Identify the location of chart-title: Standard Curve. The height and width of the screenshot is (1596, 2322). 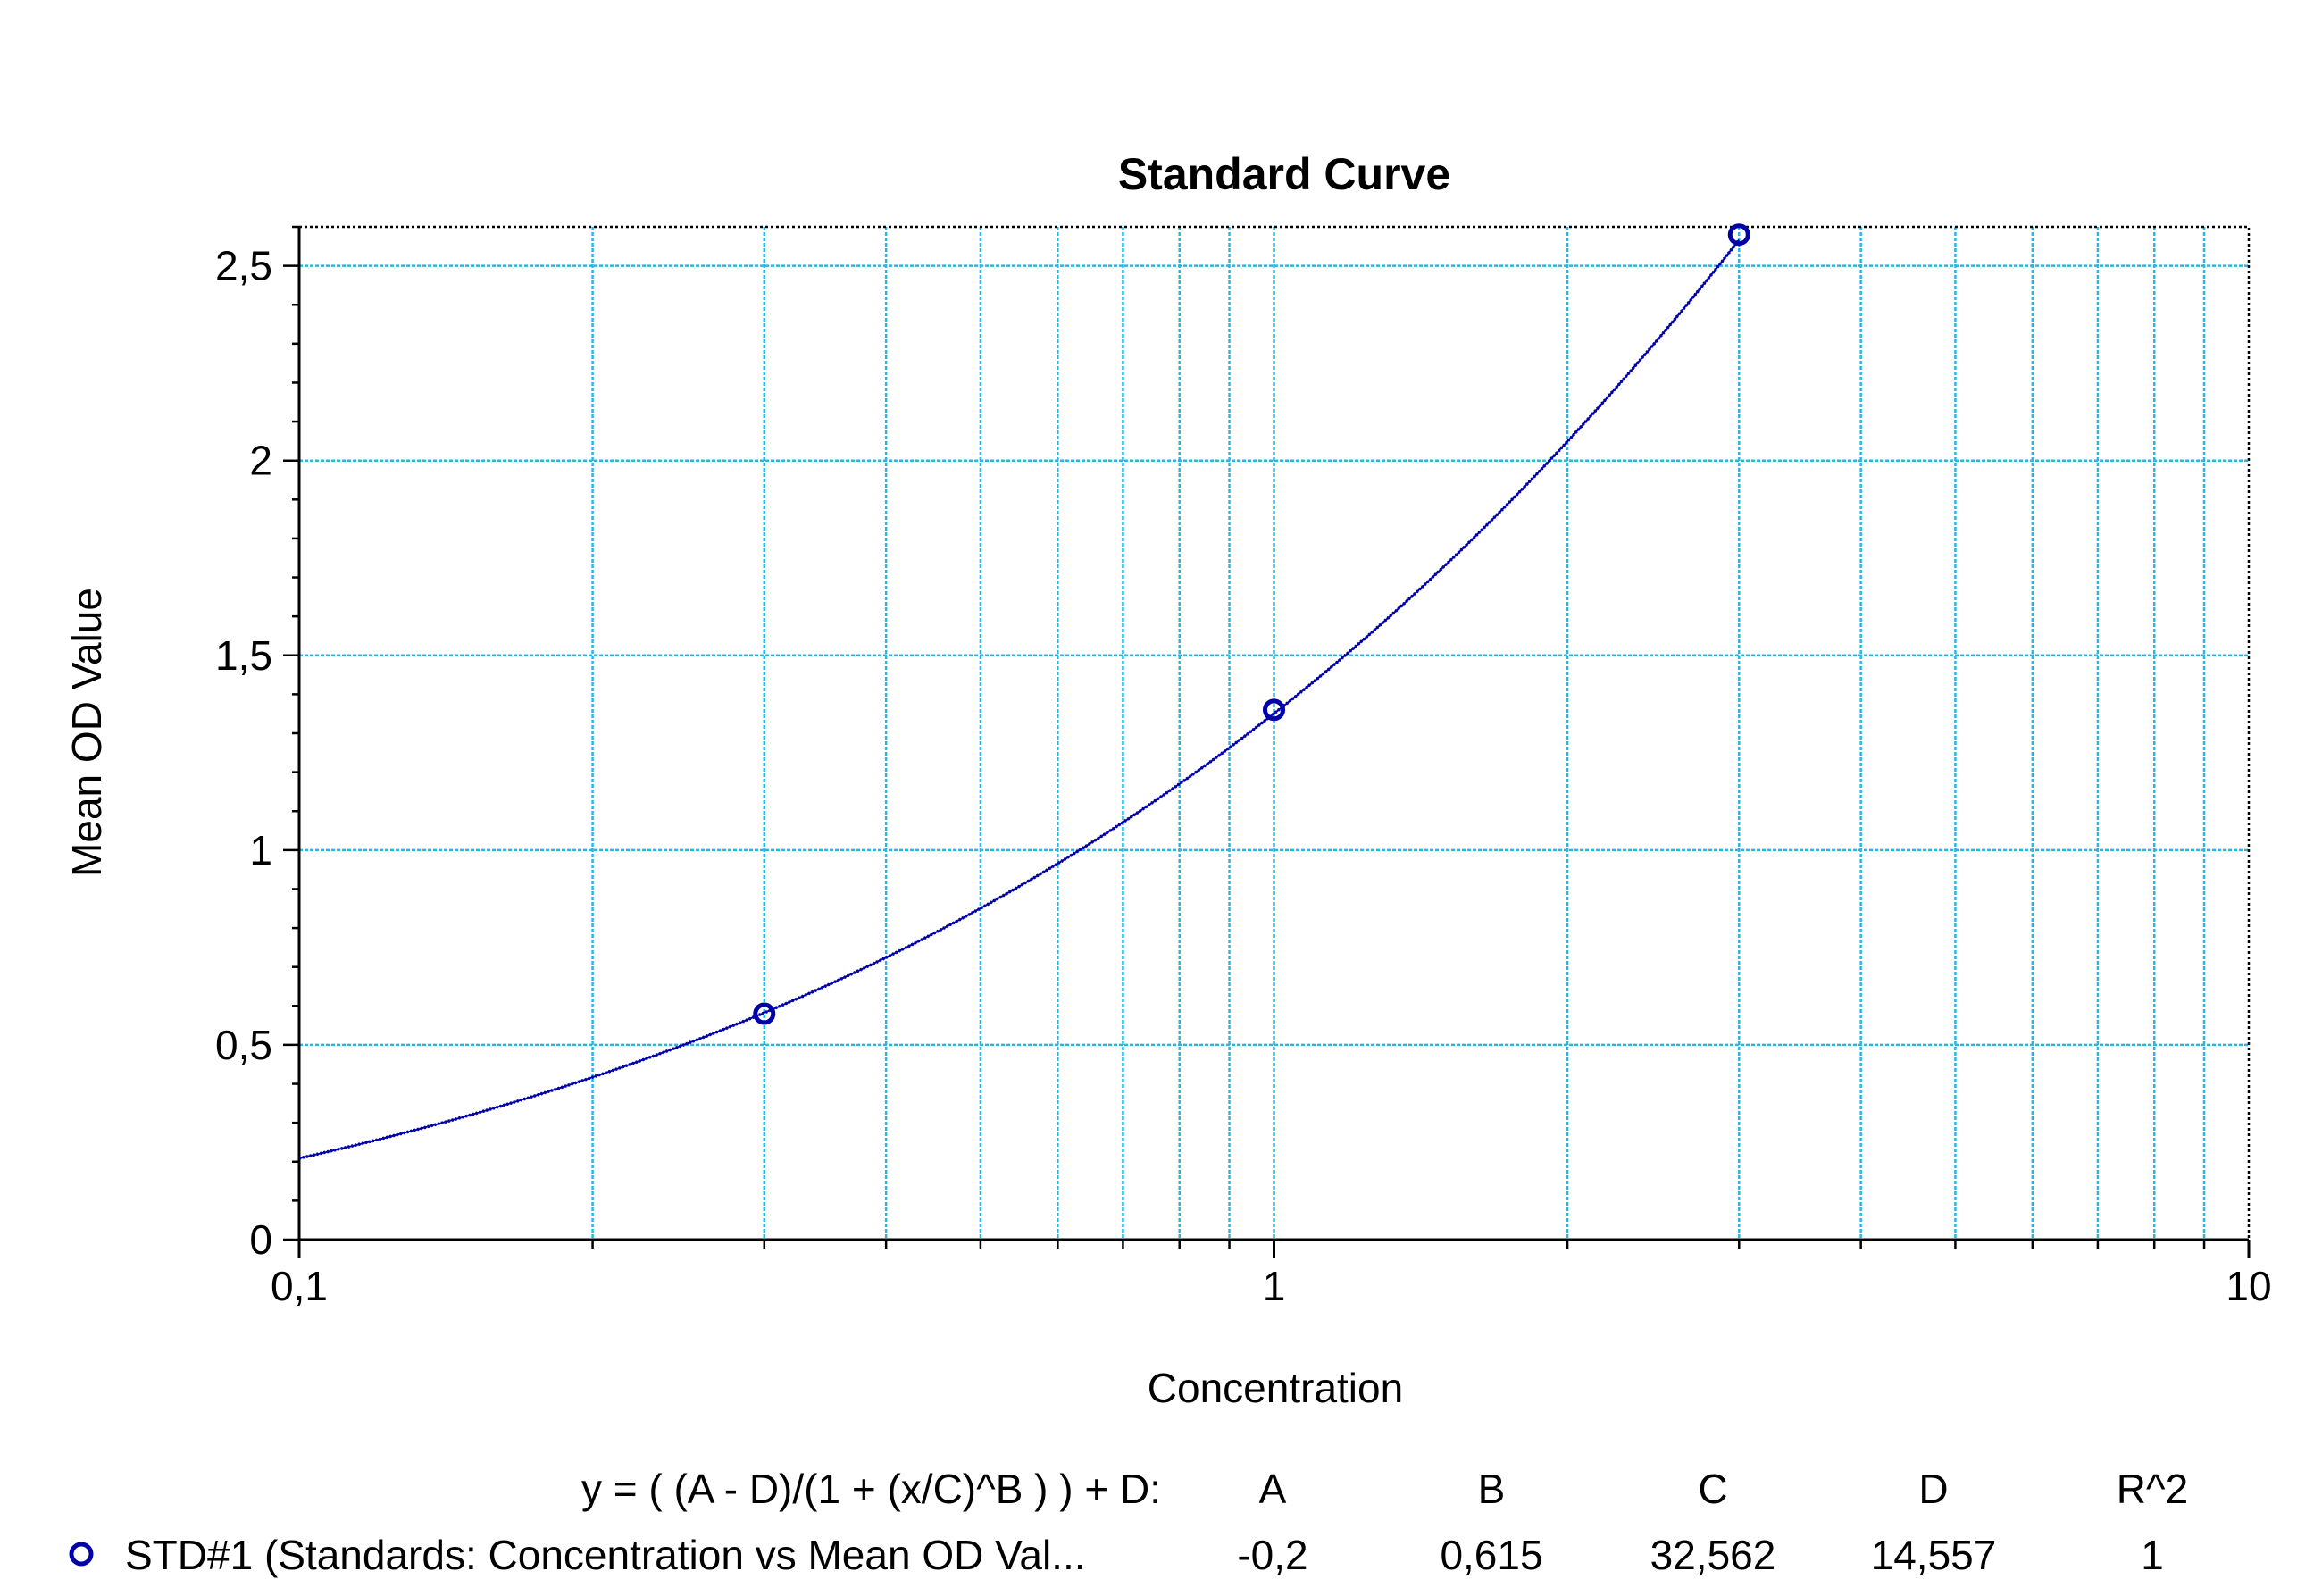
(1284, 174).